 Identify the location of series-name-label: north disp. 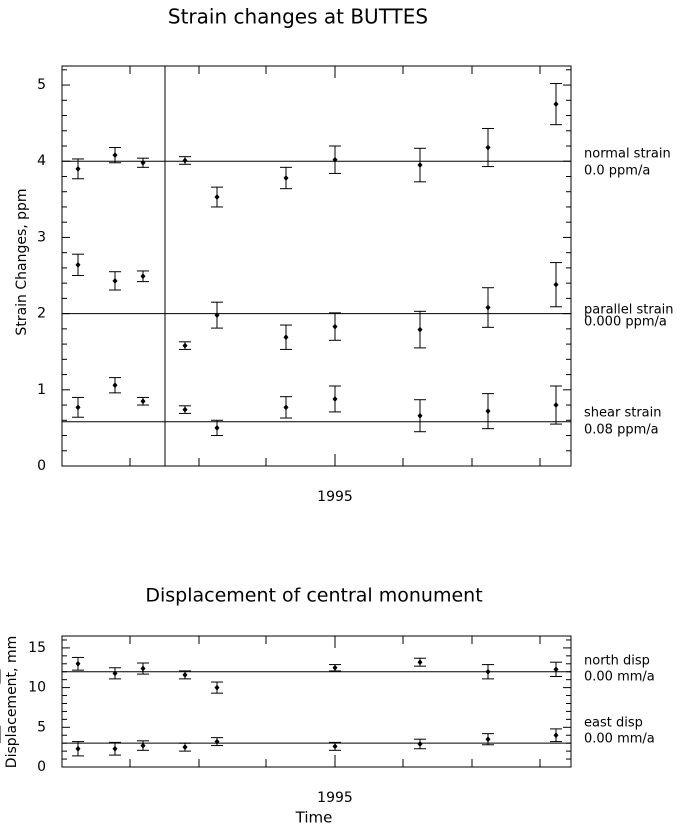
(617, 661).